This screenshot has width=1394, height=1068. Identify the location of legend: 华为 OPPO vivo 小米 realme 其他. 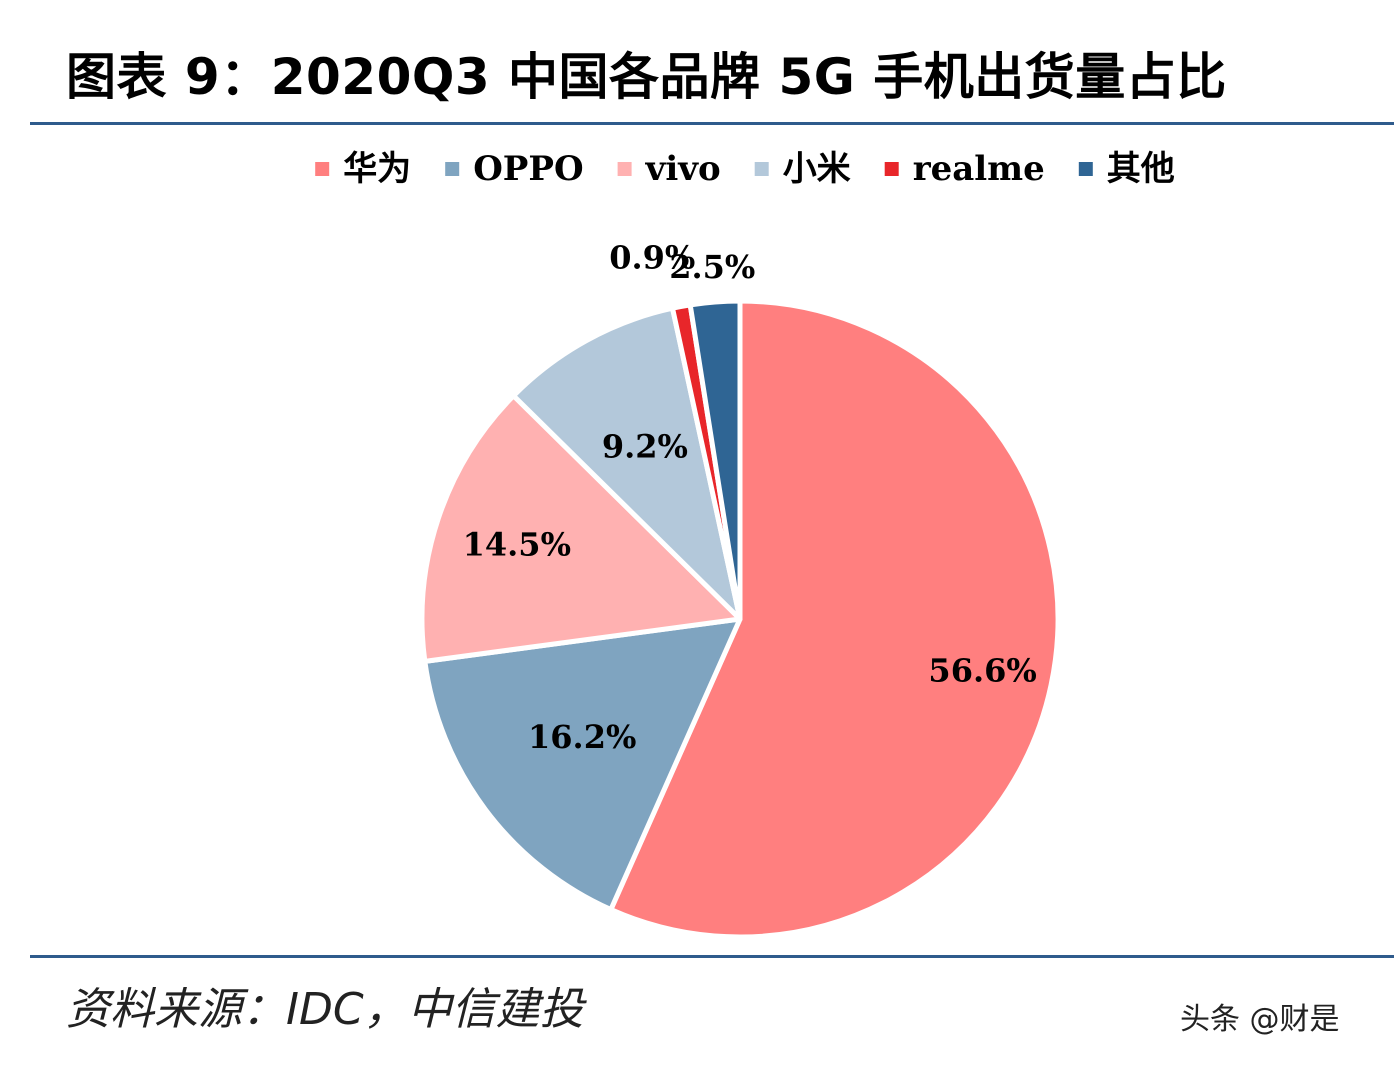
(745, 169).